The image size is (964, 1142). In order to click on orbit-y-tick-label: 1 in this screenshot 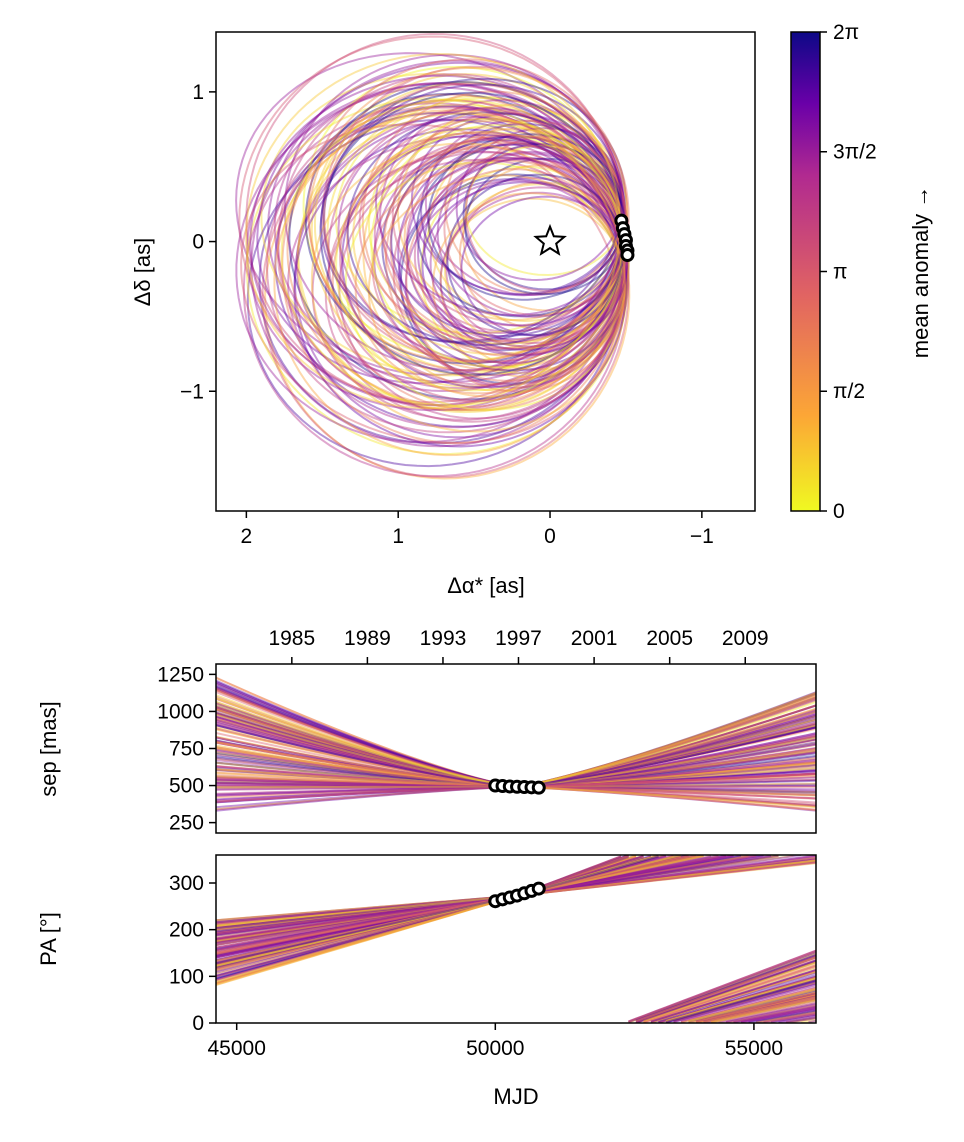, I will do `click(198, 92)`.